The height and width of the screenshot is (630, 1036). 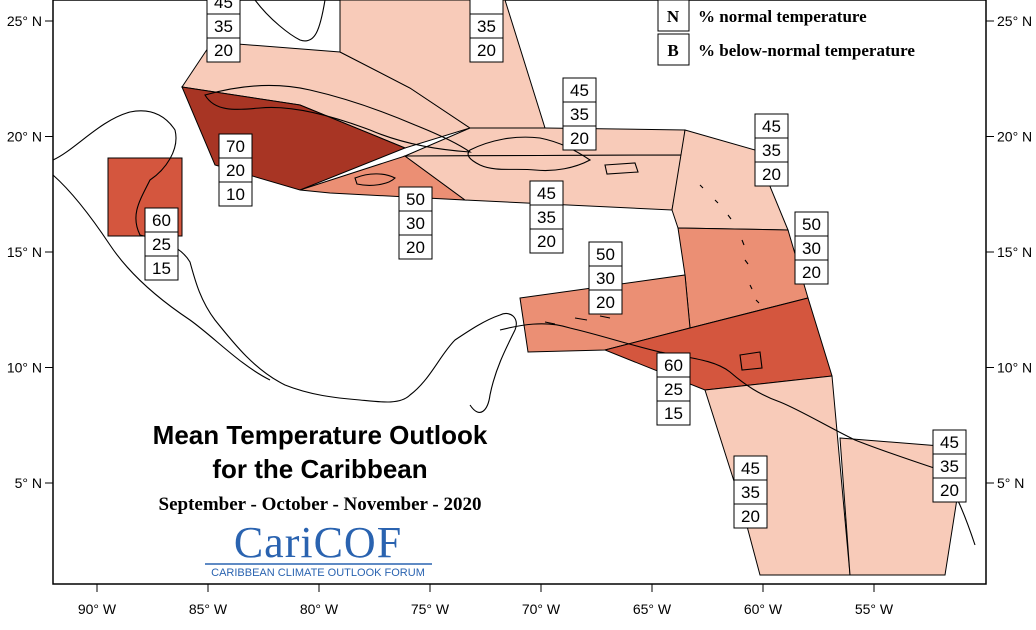 What do you see at coordinates (874, 609) in the screenshot?
I see `x-tick-label: 55° W` at bounding box center [874, 609].